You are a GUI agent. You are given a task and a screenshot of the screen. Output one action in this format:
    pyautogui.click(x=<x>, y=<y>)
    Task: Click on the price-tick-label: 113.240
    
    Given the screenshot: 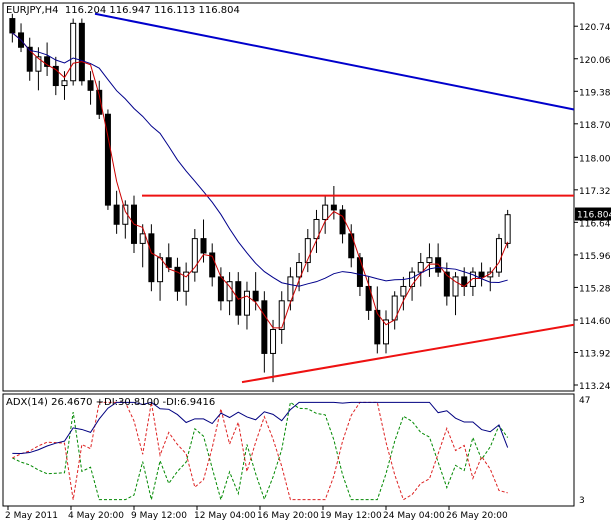 What is the action you would take?
    pyautogui.click(x=595, y=387)
    